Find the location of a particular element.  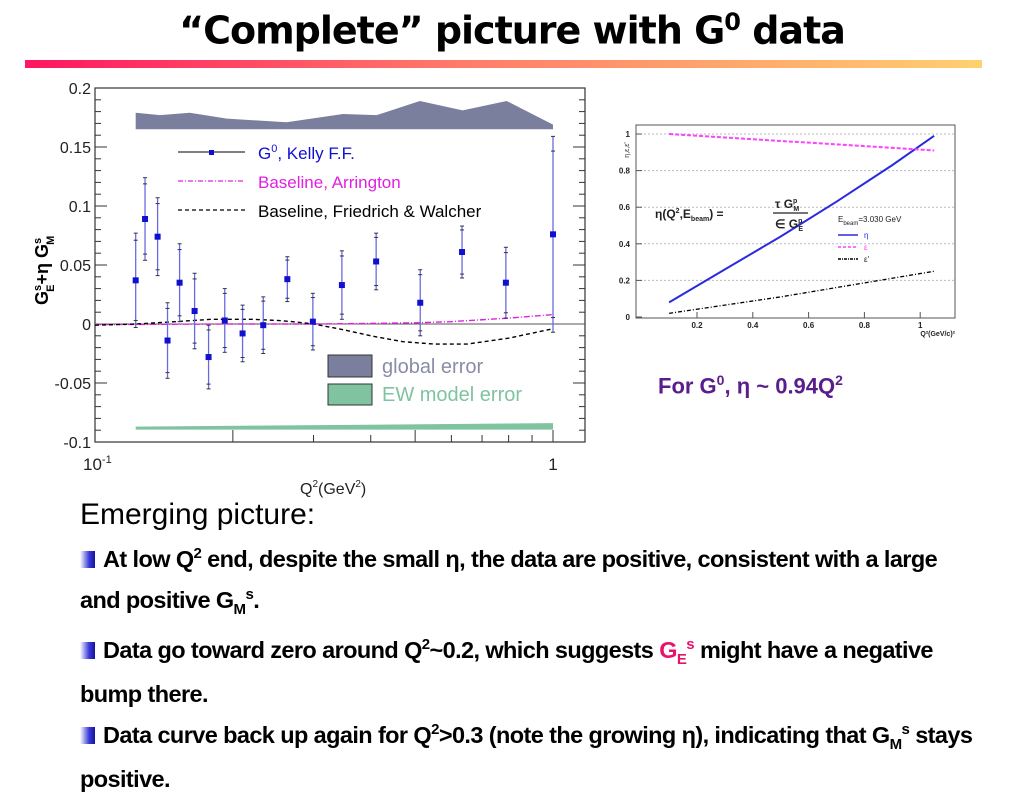

tspan: beam is located at coordinates (700, 219).